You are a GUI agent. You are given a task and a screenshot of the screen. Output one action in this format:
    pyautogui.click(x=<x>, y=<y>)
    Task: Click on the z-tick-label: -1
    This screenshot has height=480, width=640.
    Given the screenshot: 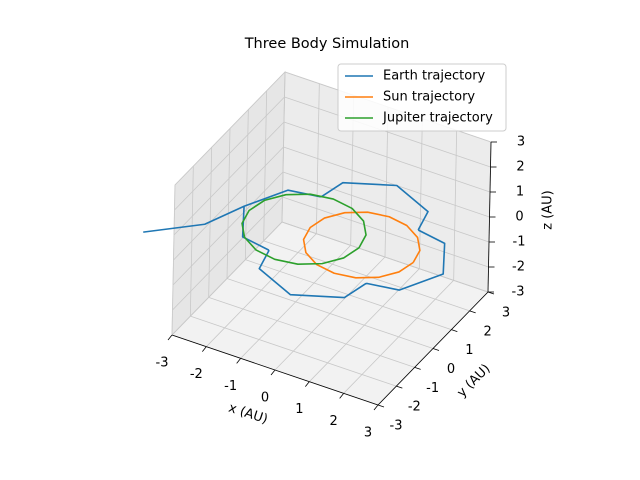 What is the action you would take?
    pyautogui.click(x=519, y=242)
    